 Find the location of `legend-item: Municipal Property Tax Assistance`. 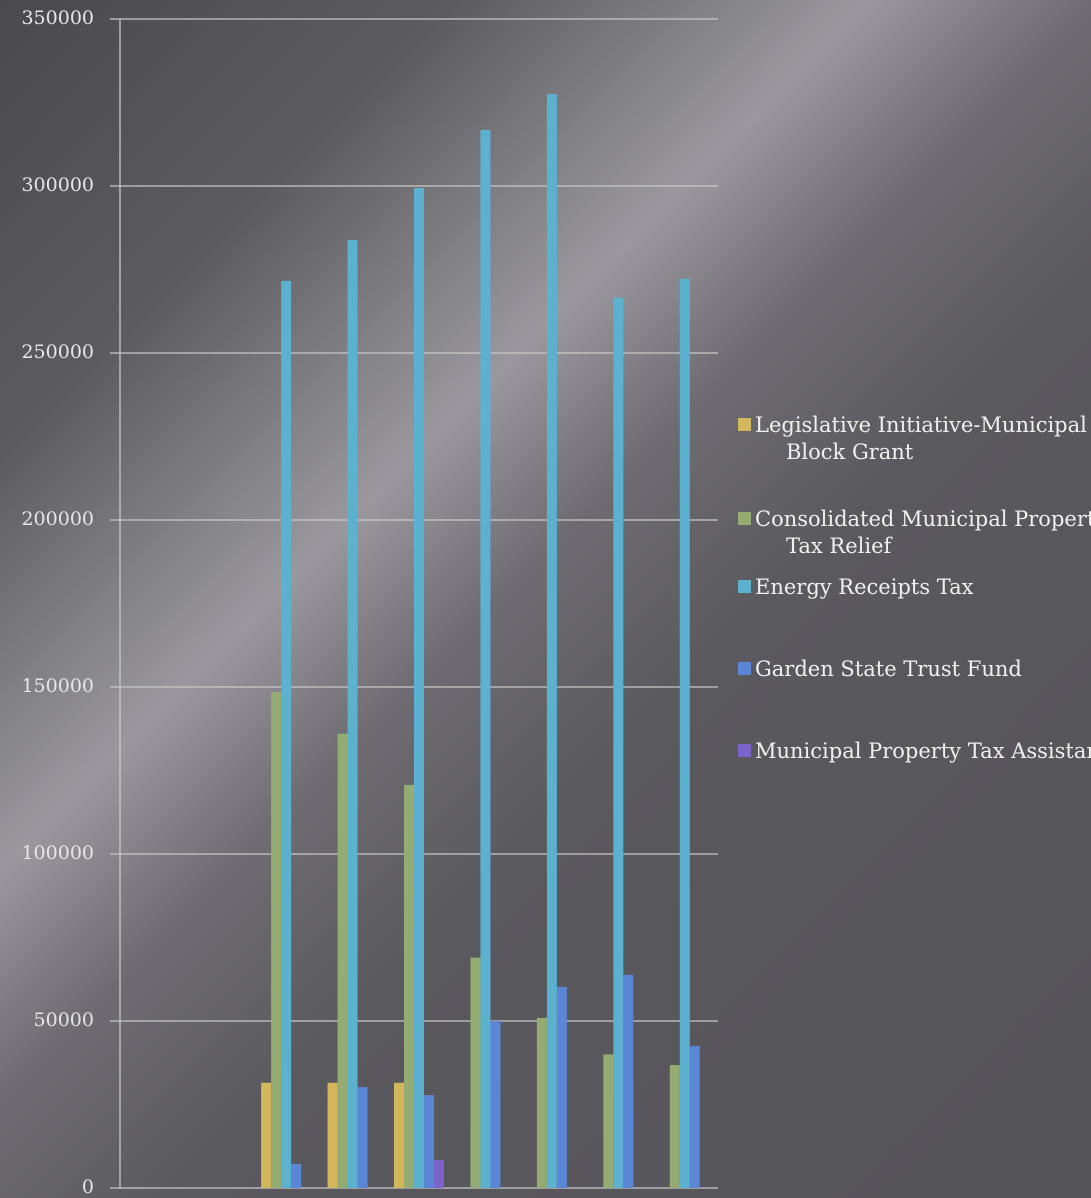

legend-item: Municipal Property Tax Assistance is located at coordinates (914, 751).